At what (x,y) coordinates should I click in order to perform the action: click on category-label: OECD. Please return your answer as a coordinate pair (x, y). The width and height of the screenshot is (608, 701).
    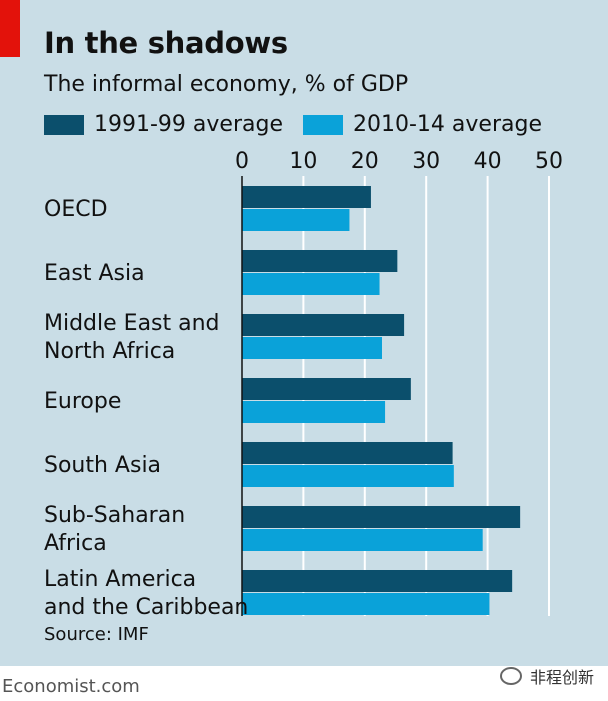
    Looking at the image, I should click on (76, 209).